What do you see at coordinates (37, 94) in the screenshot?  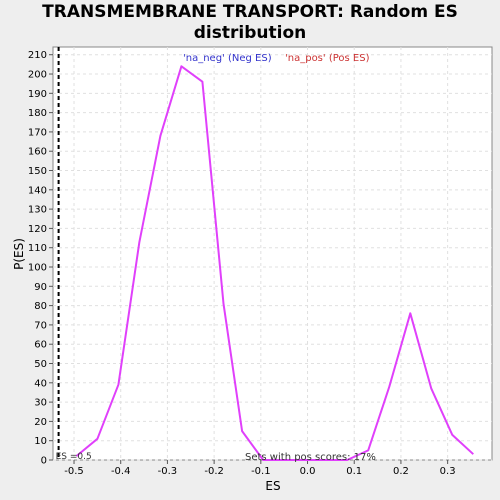 I see `y-tick-label: 190` at bounding box center [37, 94].